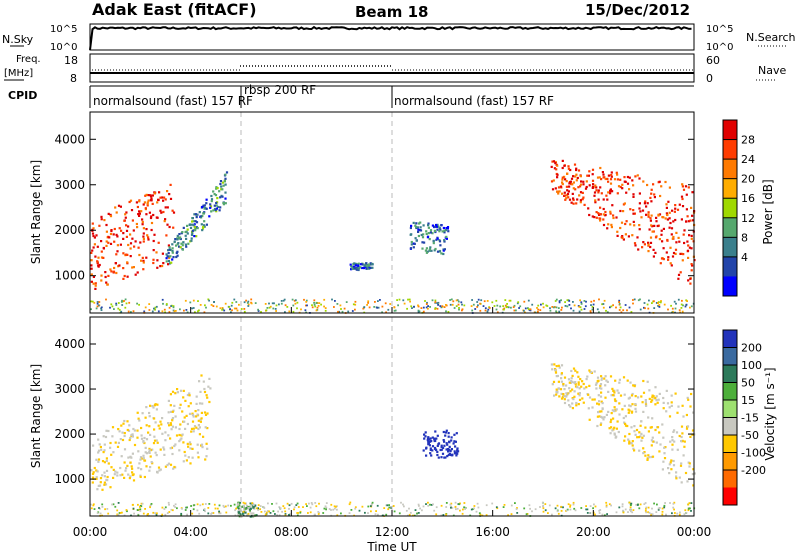 This screenshot has width=800, height=554. I want to click on freq-right-label: Nave, so click(772, 70).